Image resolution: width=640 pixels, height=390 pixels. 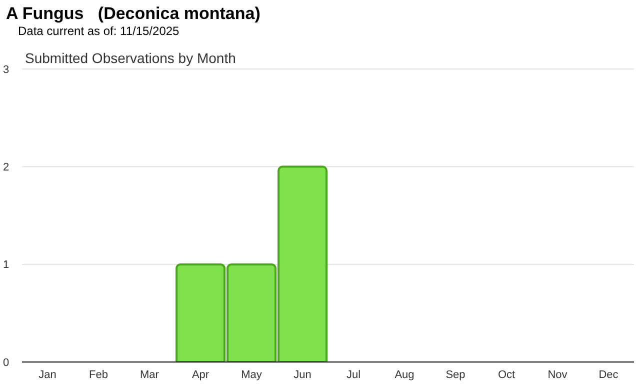 I want to click on x-tick-label: Apr, so click(x=201, y=374).